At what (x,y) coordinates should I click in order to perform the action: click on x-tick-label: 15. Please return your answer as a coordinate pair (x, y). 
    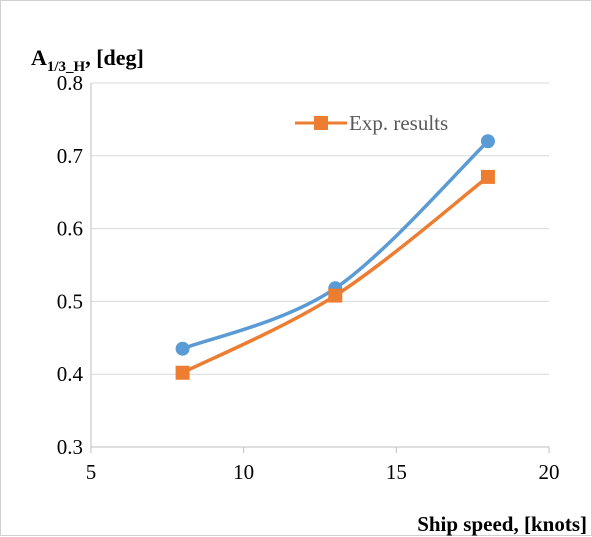
    Looking at the image, I should click on (396, 472).